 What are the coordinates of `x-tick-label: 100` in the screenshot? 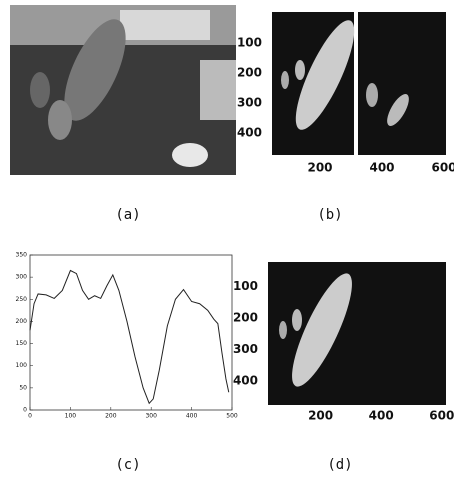 It's located at (71, 416).